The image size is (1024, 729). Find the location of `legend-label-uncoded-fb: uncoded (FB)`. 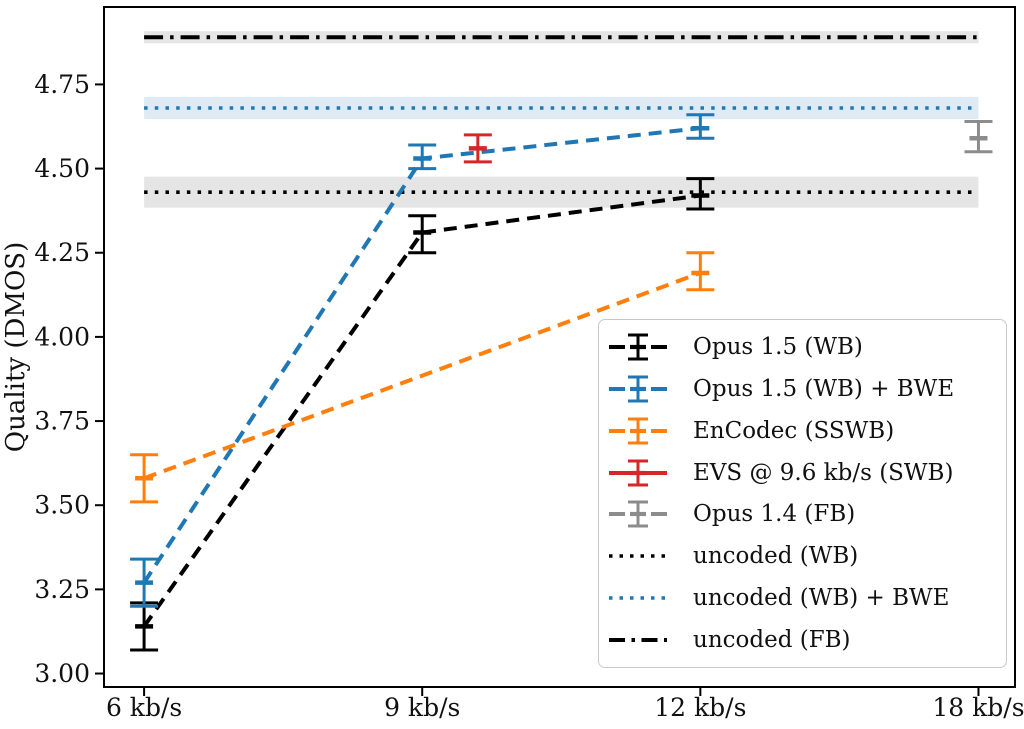

legend-label-uncoded-fb: uncoded (FB) is located at coordinates (772, 640).